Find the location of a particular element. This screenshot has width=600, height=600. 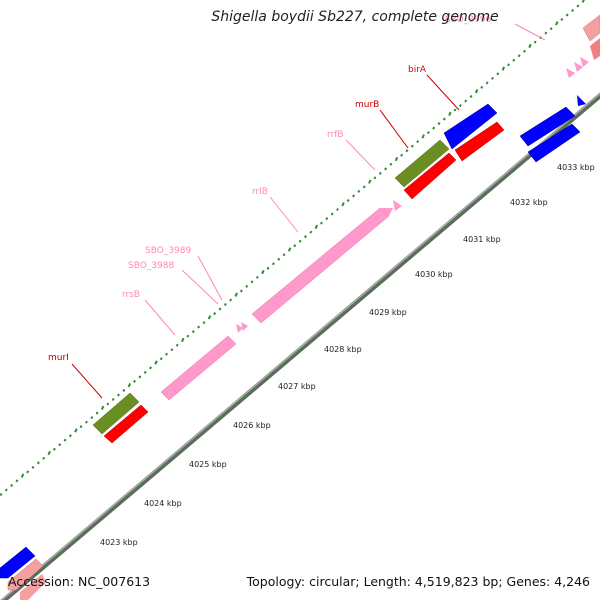

scale-label-4033: 4033 kbp is located at coordinates (576, 167).